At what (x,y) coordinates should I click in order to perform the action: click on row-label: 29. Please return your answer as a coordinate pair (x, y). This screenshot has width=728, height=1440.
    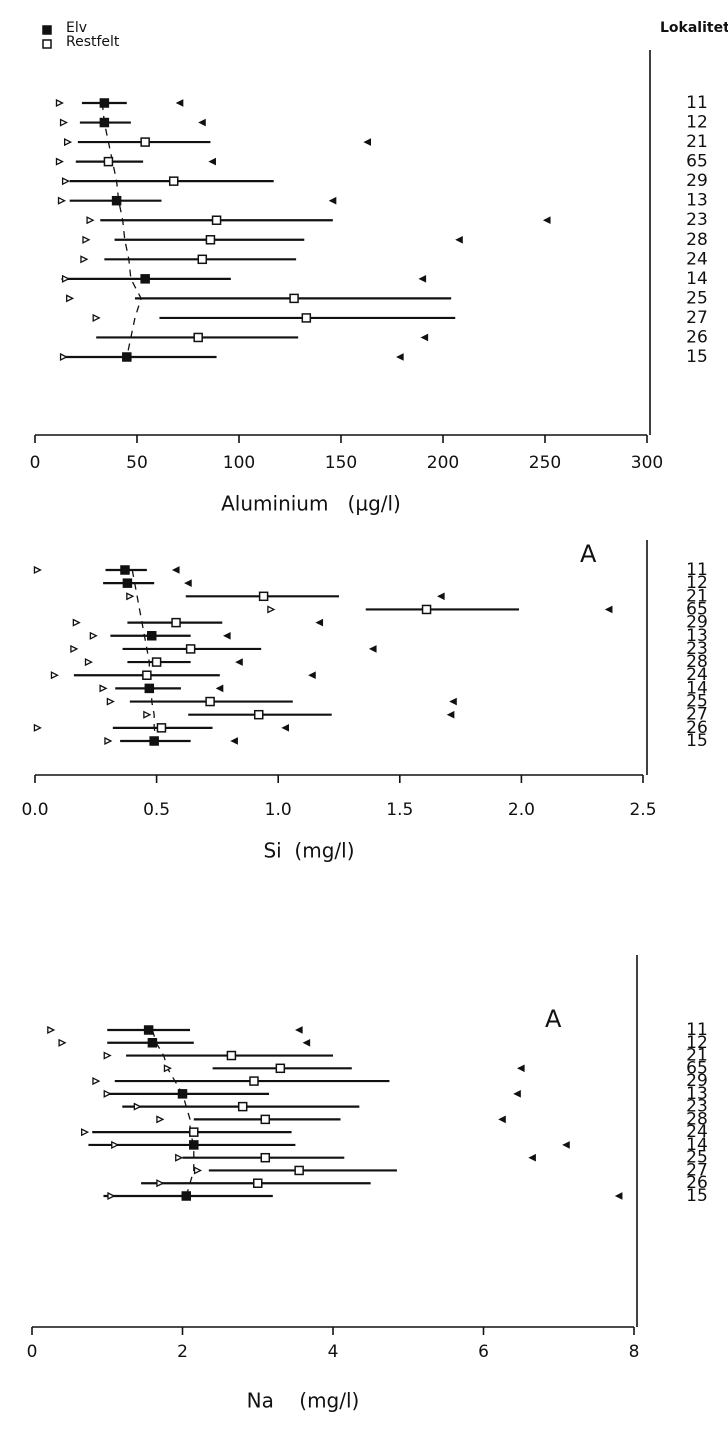
    Looking at the image, I should click on (697, 1081).